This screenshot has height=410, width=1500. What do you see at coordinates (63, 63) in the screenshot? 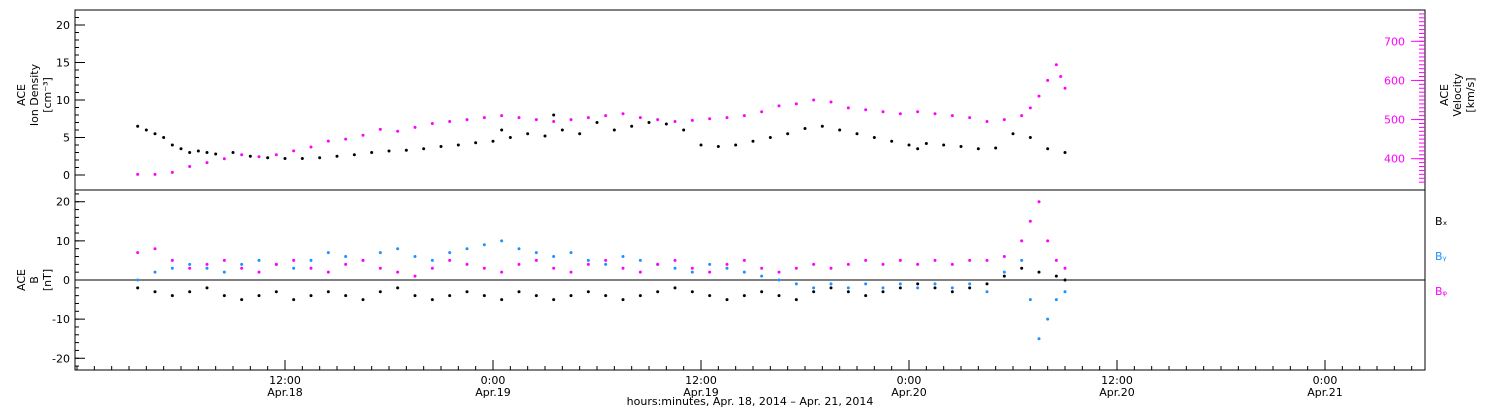
I see `top-left-tick-label: 15` at bounding box center [63, 63].